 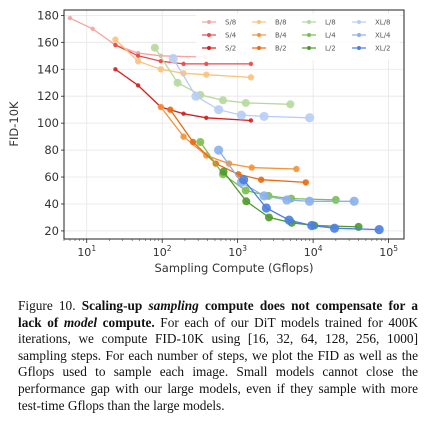 What do you see at coordinates (48, 96) in the screenshot?
I see `y-tick-label: 120` at bounding box center [48, 96].